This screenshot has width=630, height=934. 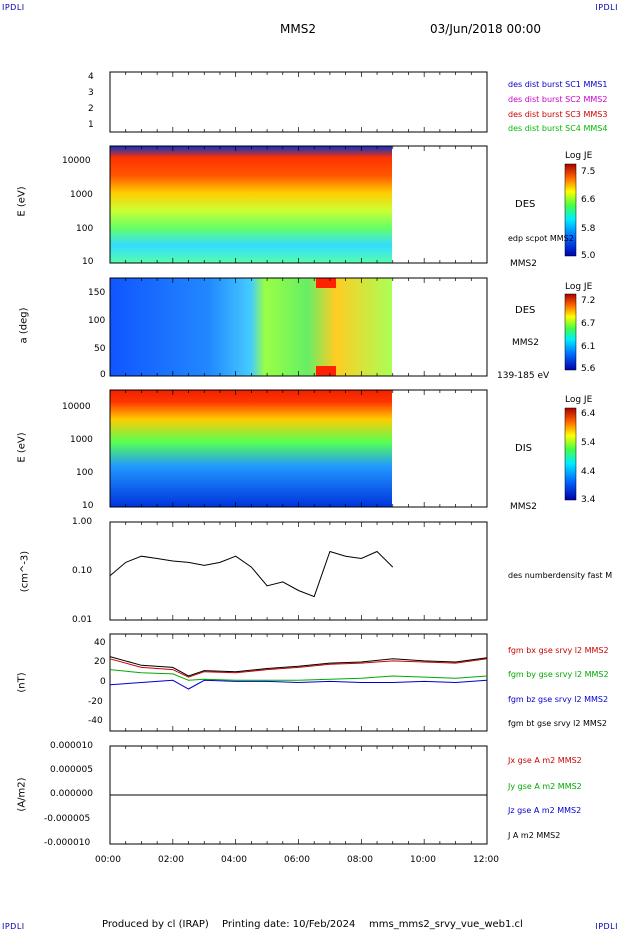 What do you see at coordinates (298, 29) in the screenshot?
I see `spacecraft-title: MMS2` at bounding box center [298, 29].